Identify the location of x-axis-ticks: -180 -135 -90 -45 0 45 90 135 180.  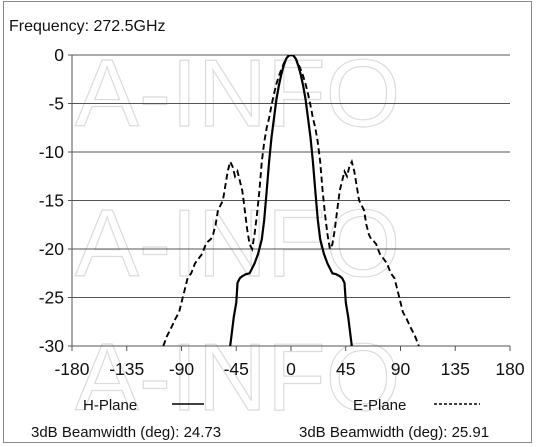
(289, 369).